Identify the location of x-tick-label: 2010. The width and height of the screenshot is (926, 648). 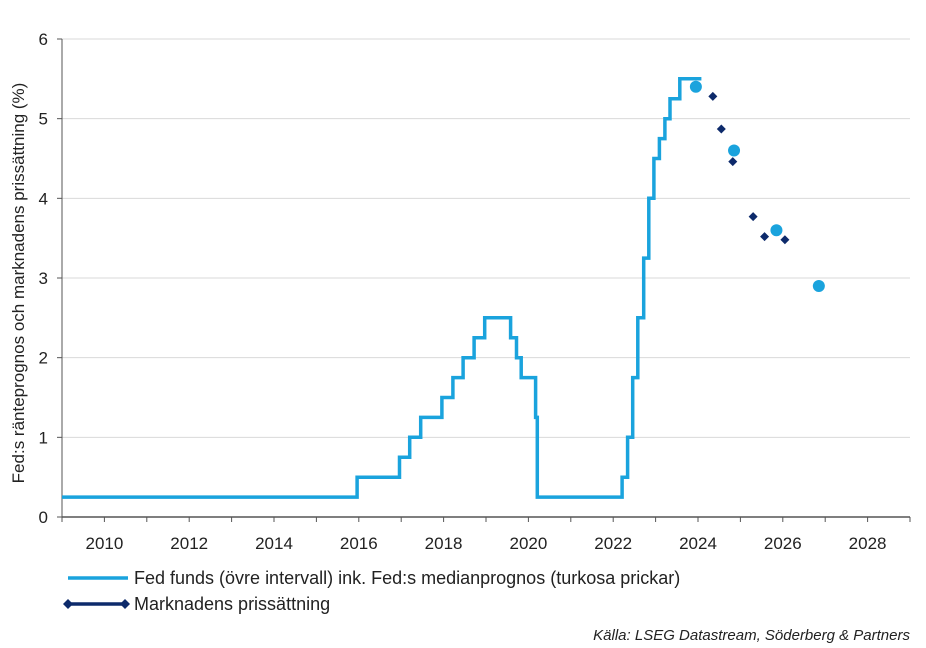
(104, 543).